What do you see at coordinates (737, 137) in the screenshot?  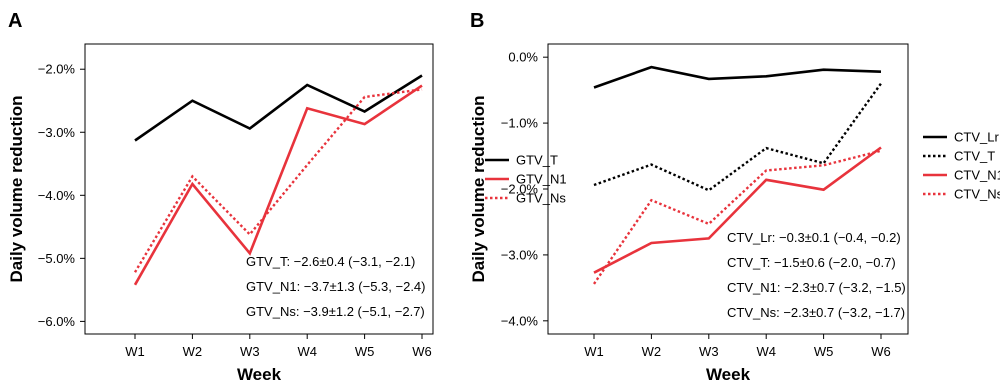 I see `panel-b-series-line-ctv-t` at bounding box center [737, 137].